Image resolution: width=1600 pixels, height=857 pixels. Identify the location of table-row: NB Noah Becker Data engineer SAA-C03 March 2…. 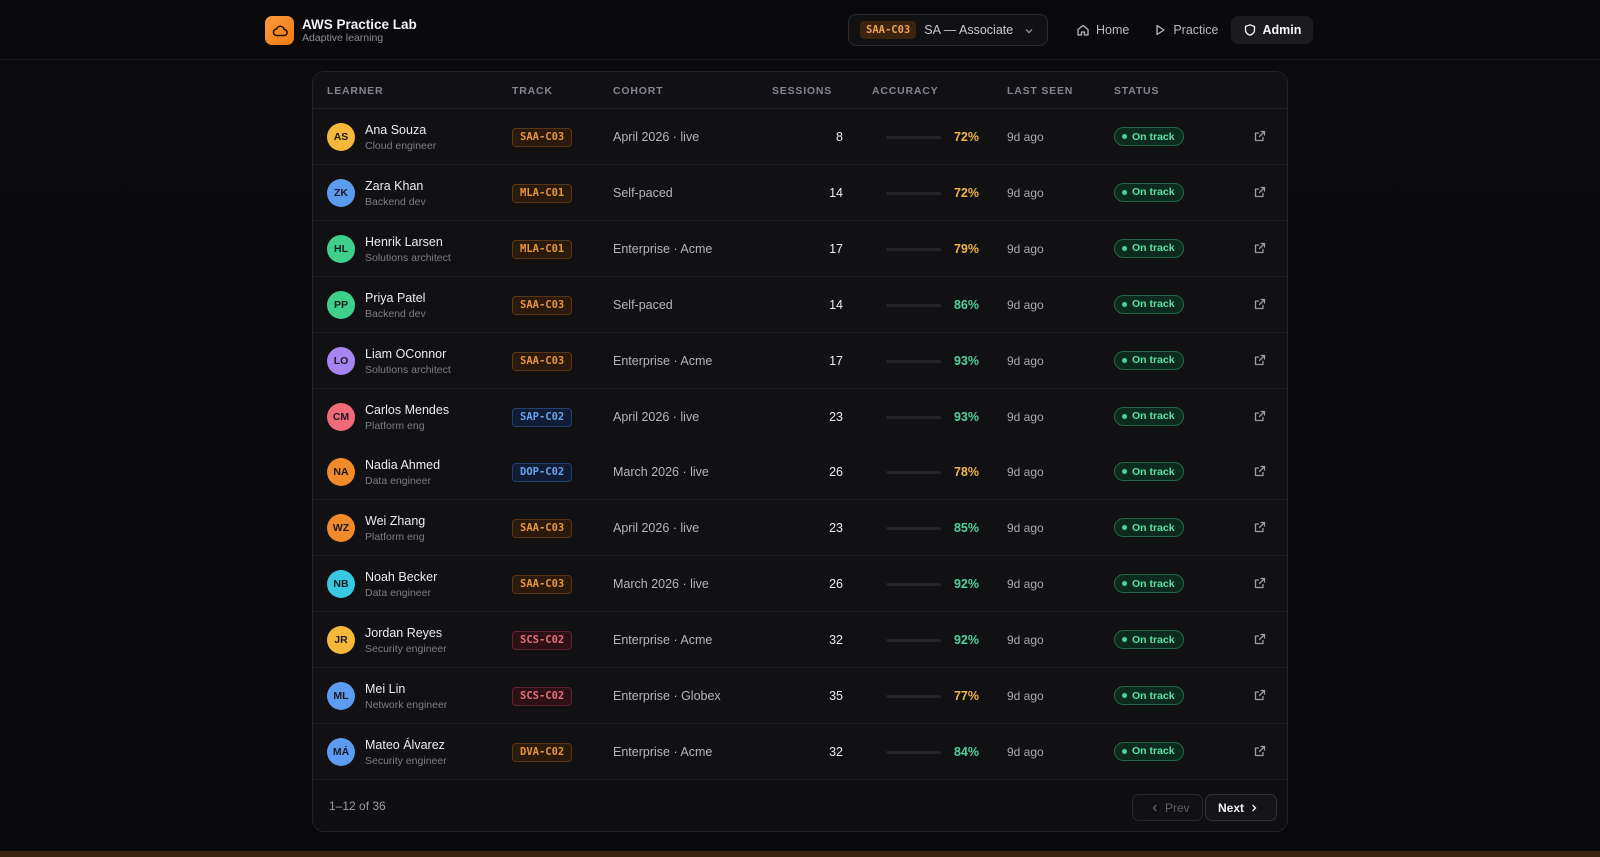
(800, 584).